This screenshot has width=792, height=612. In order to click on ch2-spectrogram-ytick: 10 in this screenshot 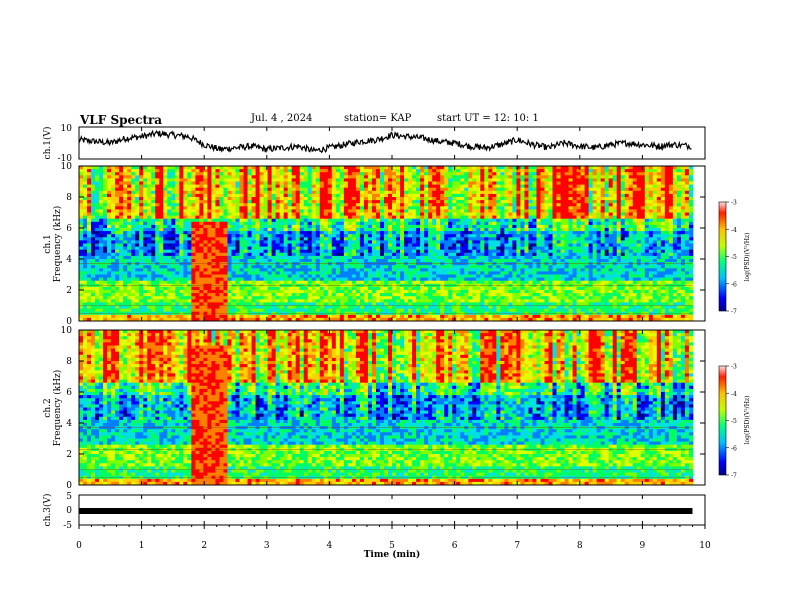, I will do `click(67, 331)`.